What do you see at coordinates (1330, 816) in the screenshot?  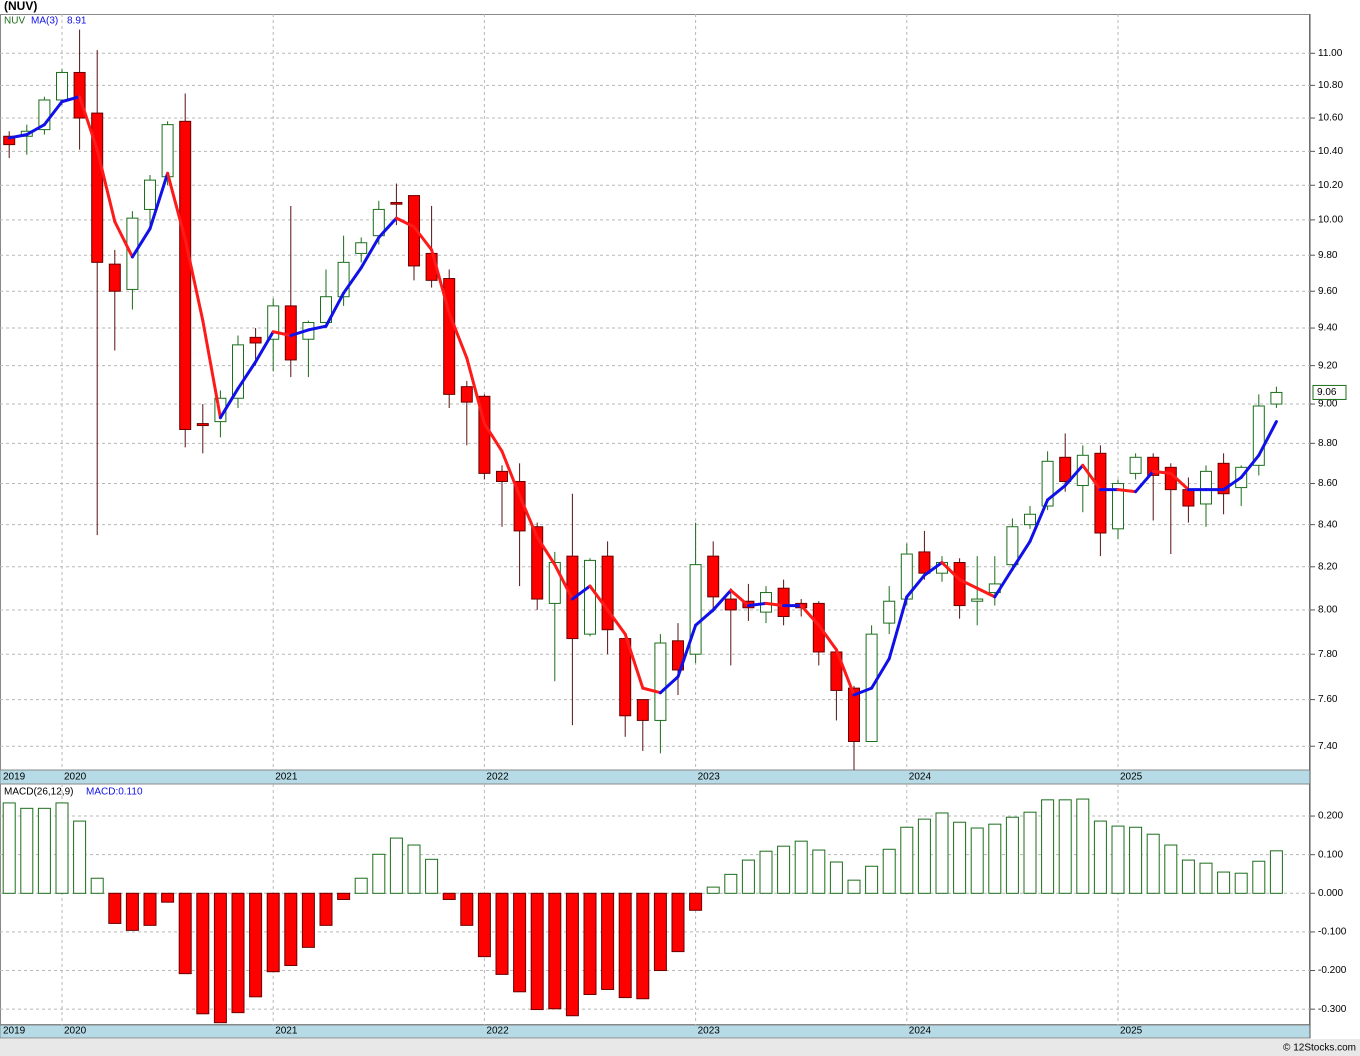 I see `y-tick-label: 0.200` at bounding box center [1330, 816].